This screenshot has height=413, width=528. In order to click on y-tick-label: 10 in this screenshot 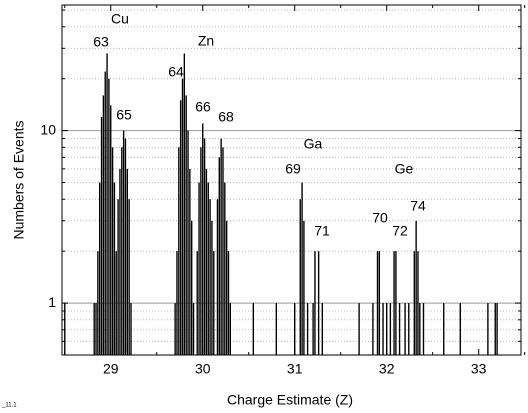, I will do `click(48, 129)`.